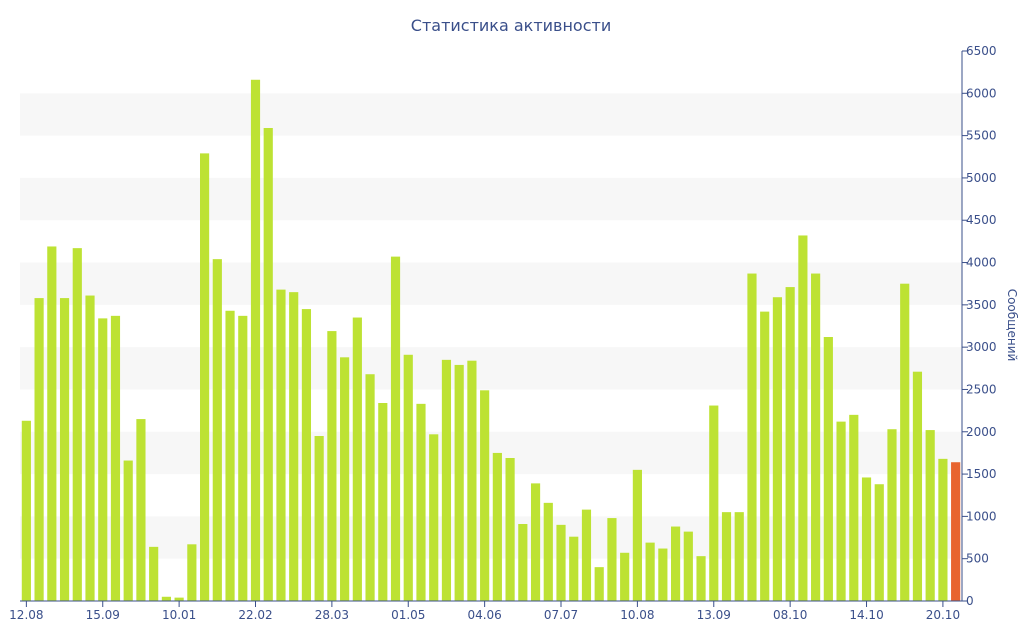 The image size is (1024, 640). I want to click on y-tick-label: 500, so click(977, 559).